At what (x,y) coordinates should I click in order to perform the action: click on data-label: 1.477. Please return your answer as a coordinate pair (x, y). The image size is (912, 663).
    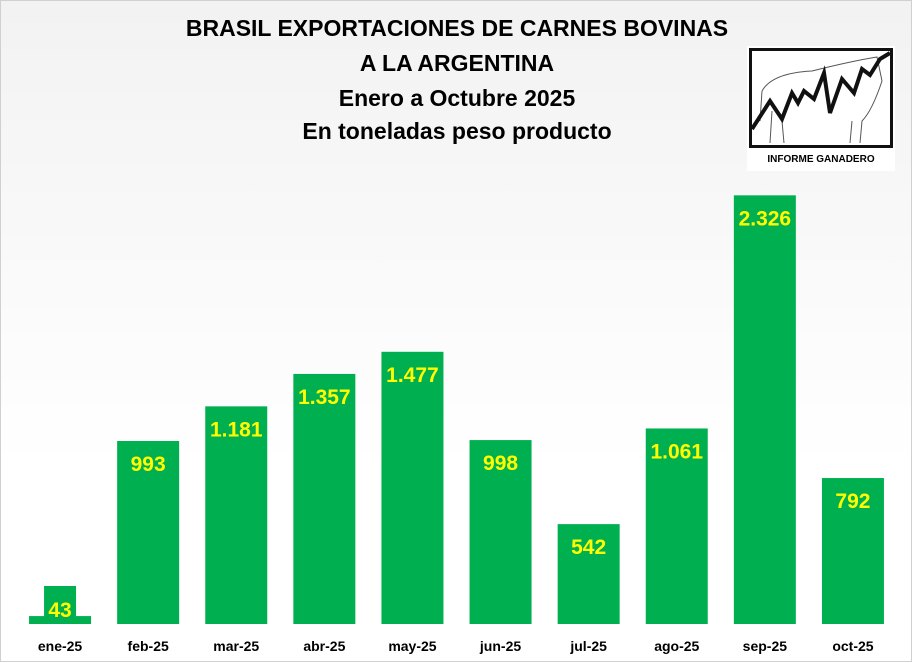
    Looking at the image, I should click on (412, 375).